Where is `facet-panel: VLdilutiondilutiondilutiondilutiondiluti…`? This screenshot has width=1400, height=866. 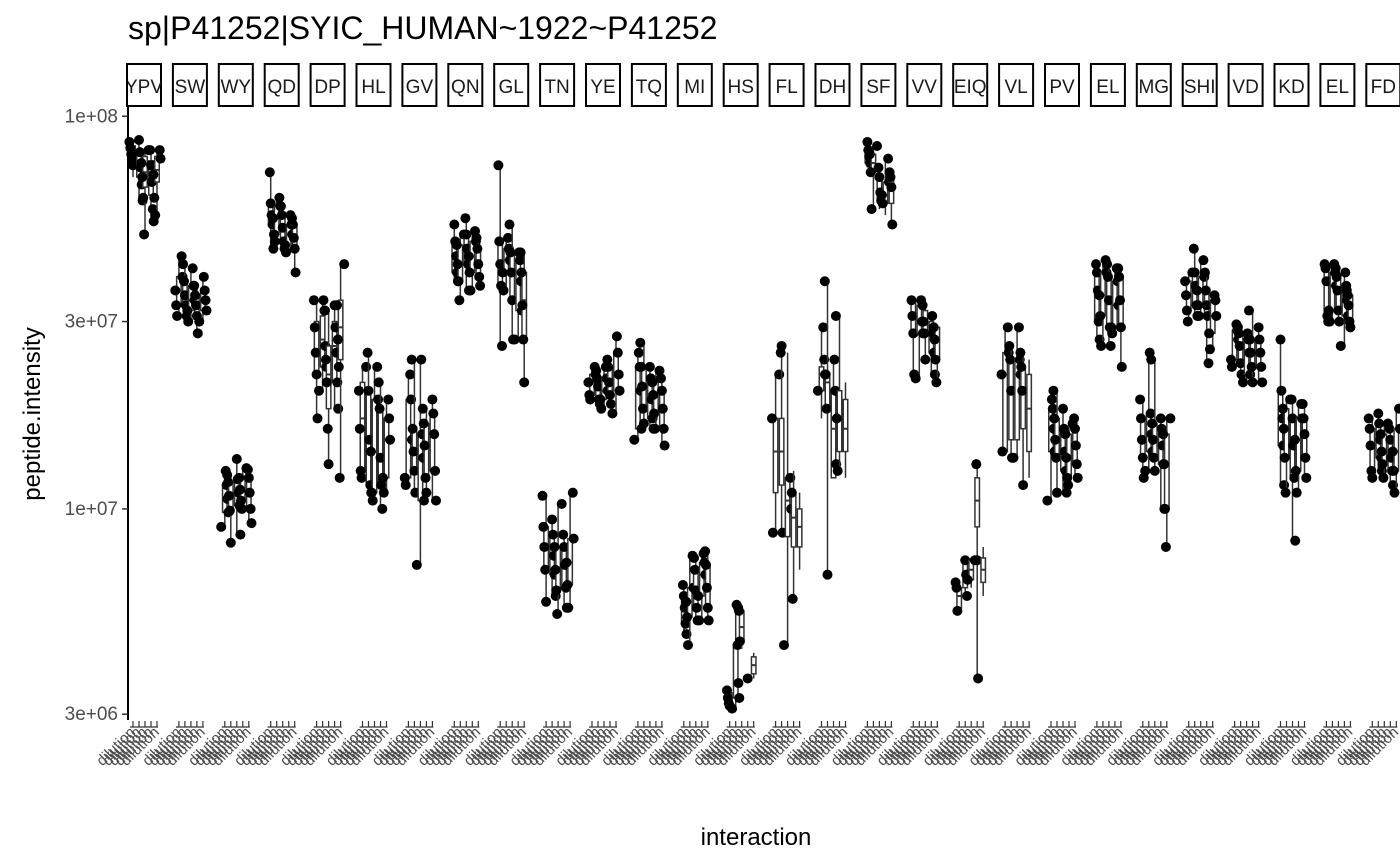 facet-panel: VLdilutiondilutiondilutiondilutiondiluti… is located at coordinates (1000, 416).